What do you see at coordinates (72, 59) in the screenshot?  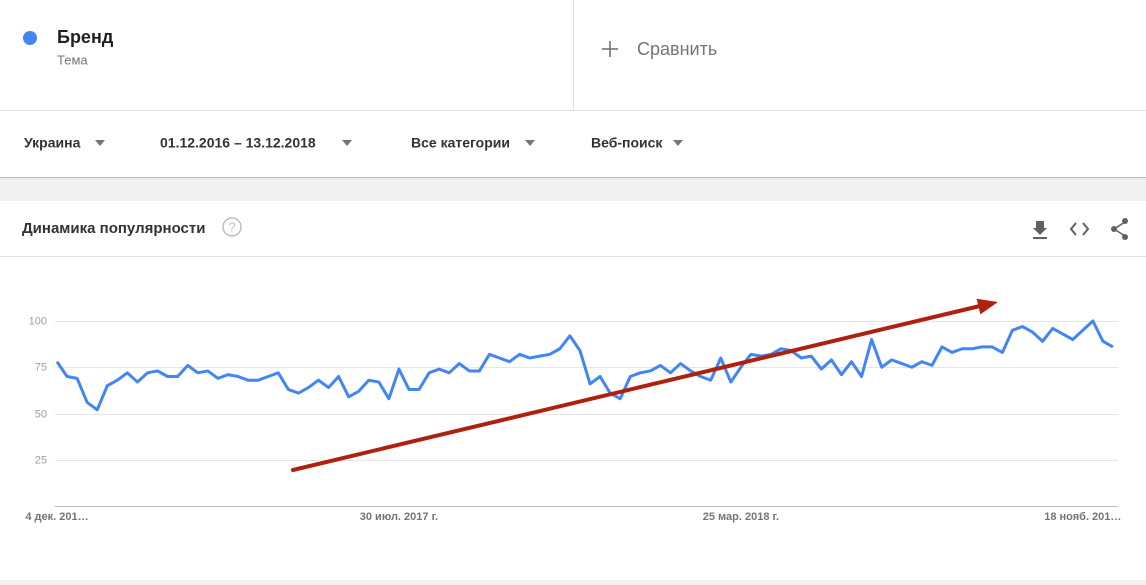 I see `topic-type: Тема` at bounding box center [72, 59].